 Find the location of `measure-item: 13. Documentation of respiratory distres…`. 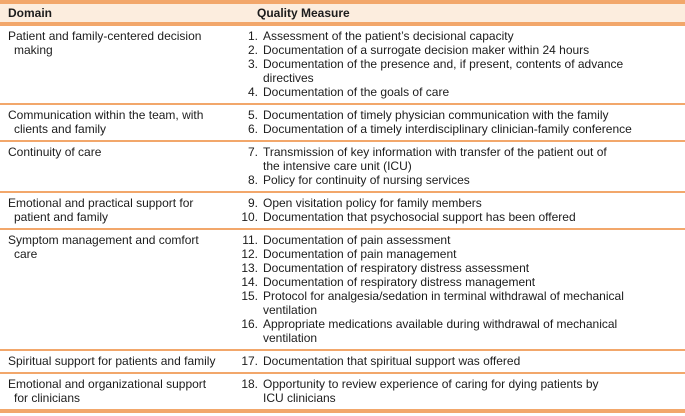

measure-item: 13. Documentation of respiratory distres… is located at coordinates (460, 268).